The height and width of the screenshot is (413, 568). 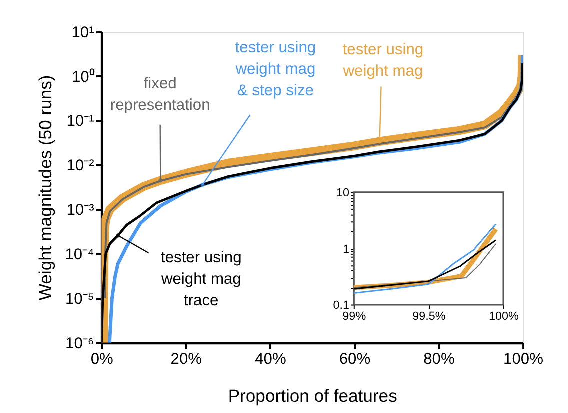 What do you see at coordinates (46, 188) in the screenshot?
I see `y-axis-title: Weight magnitudes (50 runs)` at bounding box center [46, 188].